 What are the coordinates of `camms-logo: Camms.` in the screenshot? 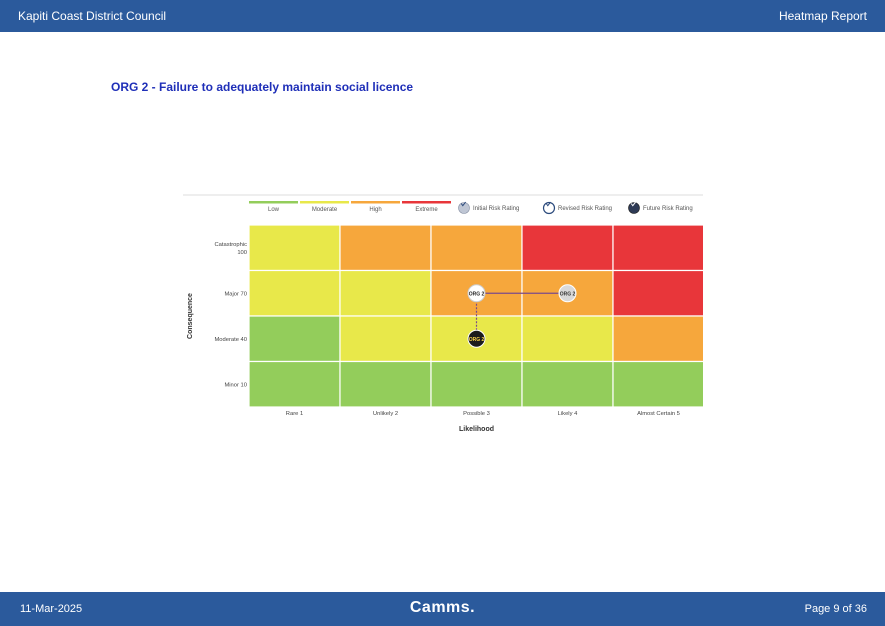 It's located at (442, 607).